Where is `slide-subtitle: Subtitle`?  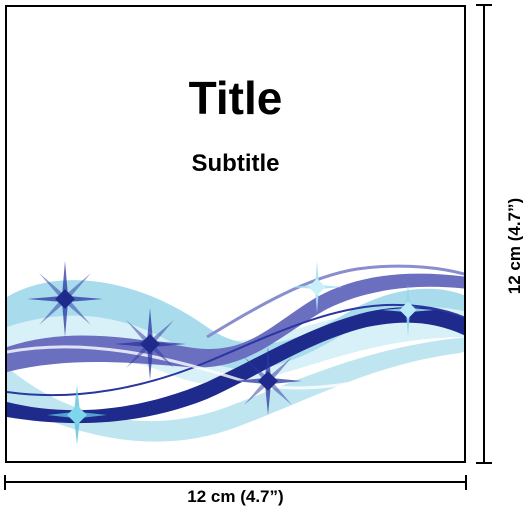
slide-subtitle: Subtitle is located at coordinates (235, 163).